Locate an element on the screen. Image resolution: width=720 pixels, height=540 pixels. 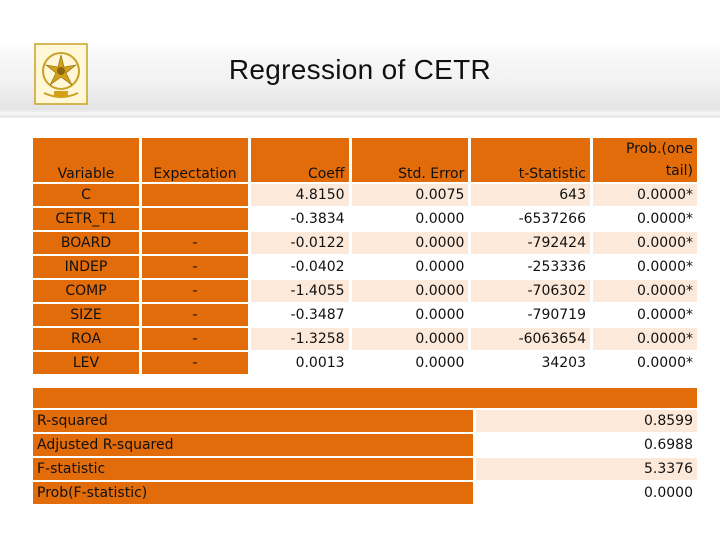
coeff-cell: -0.3487 is located at coordinates (300, 315).